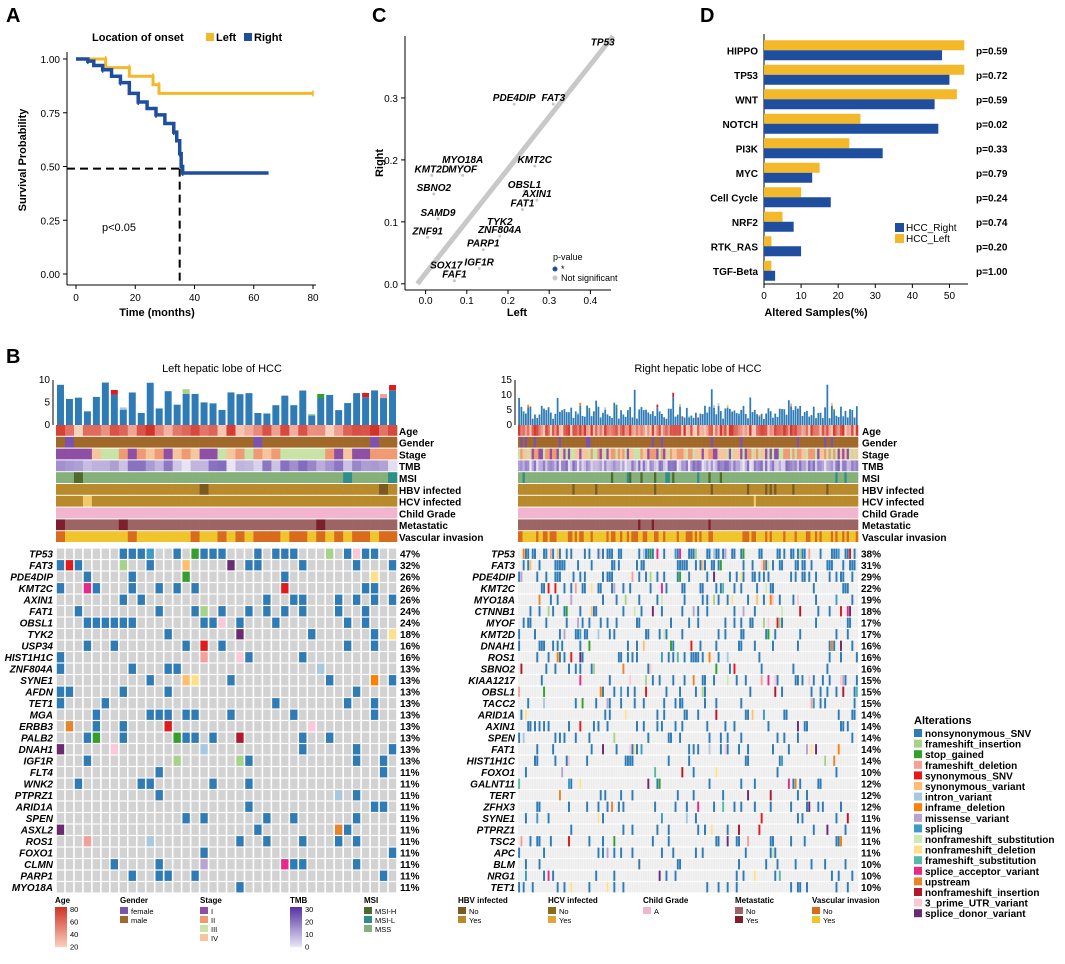 The height and width of the screenshot is (964, 1065). I want to click on scatter-gene-label: TP53, so click(603, 42).